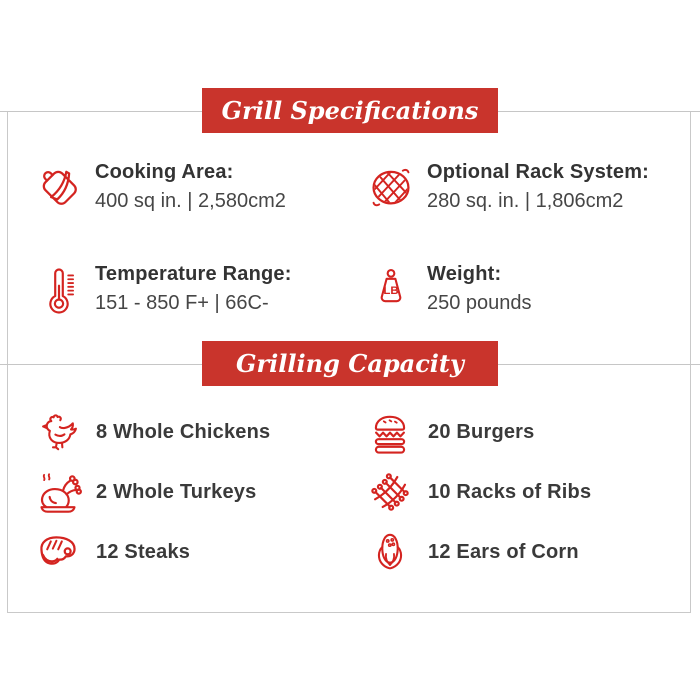 The width and height of the screenshot is (700, 700). I want to click on spec-text: Temperature Range: 151 - 850 F+ | 66C-, so click(193, 289).